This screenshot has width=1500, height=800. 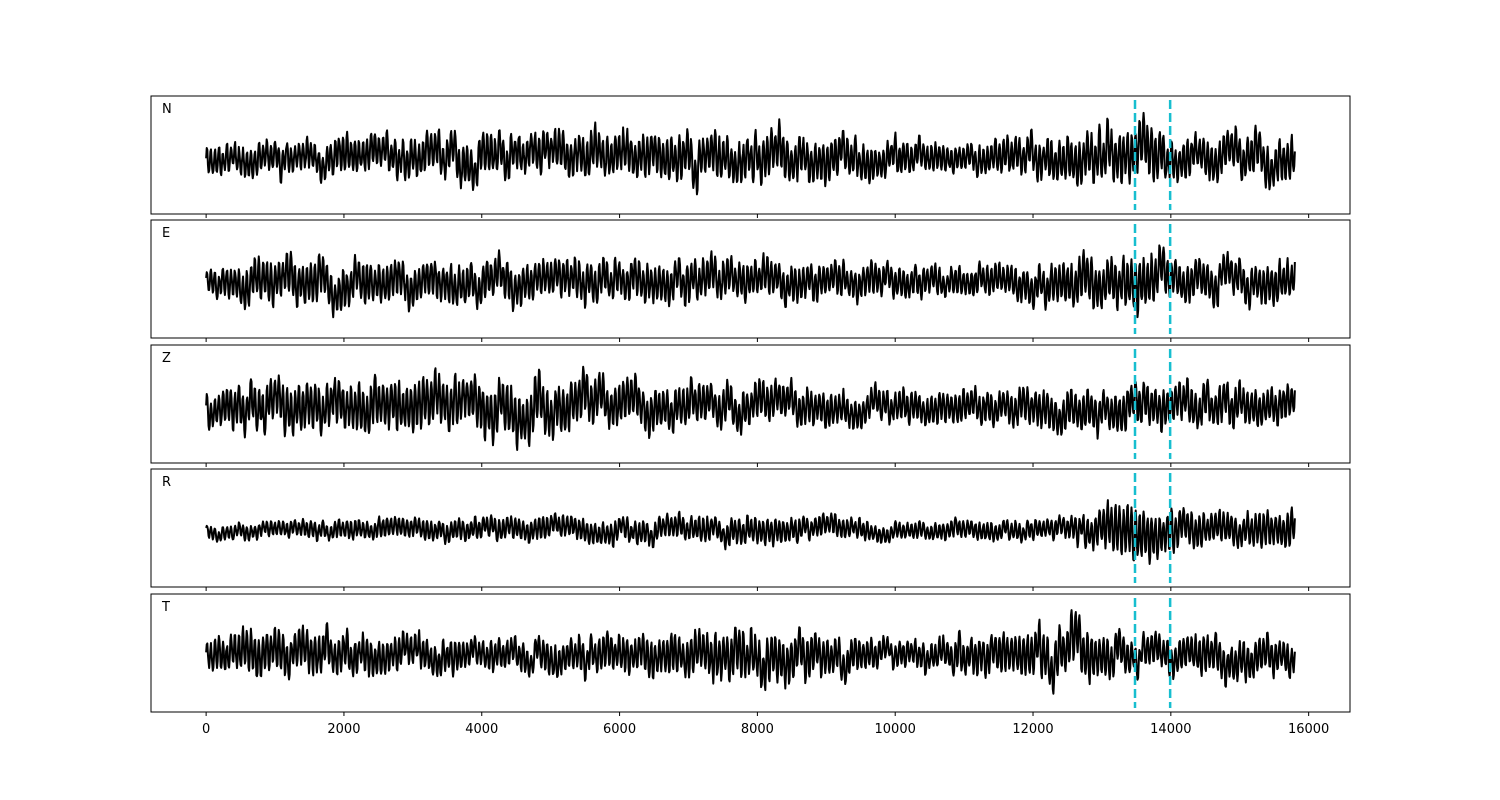 I want to click on trace-line-n, so click(x=750, y=153).